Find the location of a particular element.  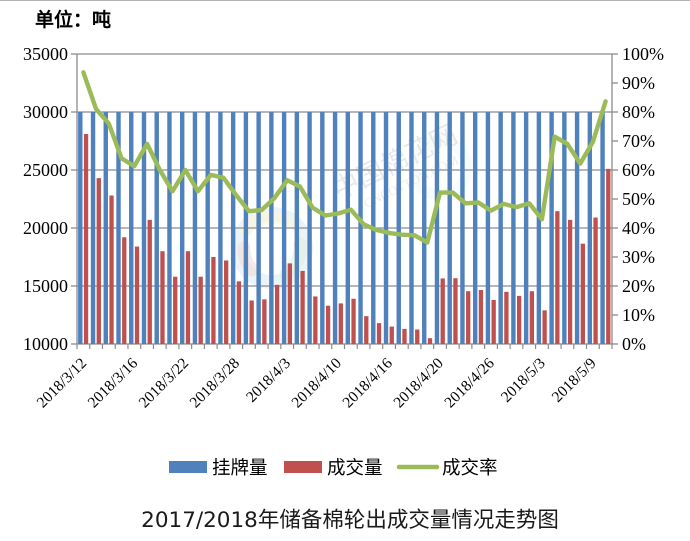

x-axis-date-label: 2018/4/26 is located at coordinates (469, 383).